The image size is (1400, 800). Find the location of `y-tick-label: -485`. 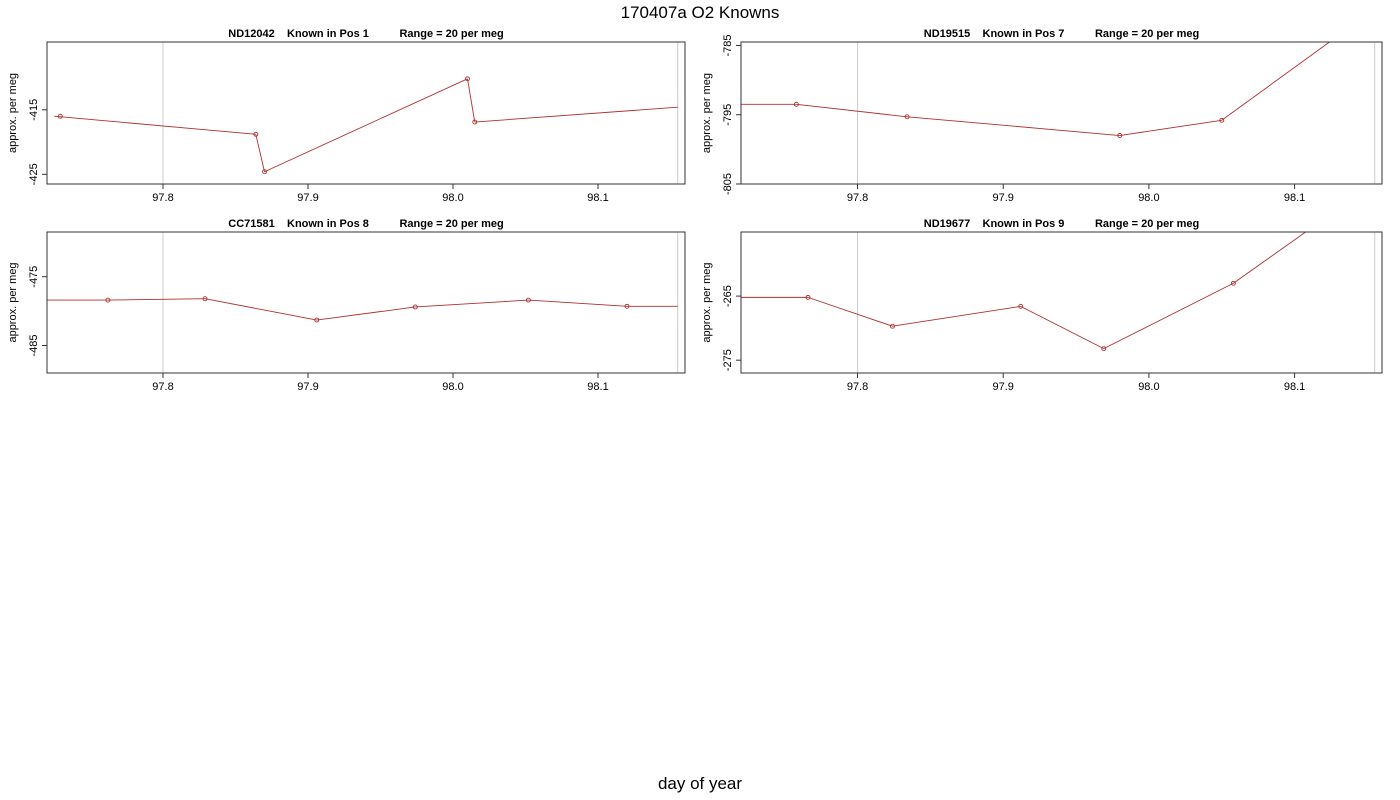

y-tick-label: -485 is located at coordinates (34, 345).